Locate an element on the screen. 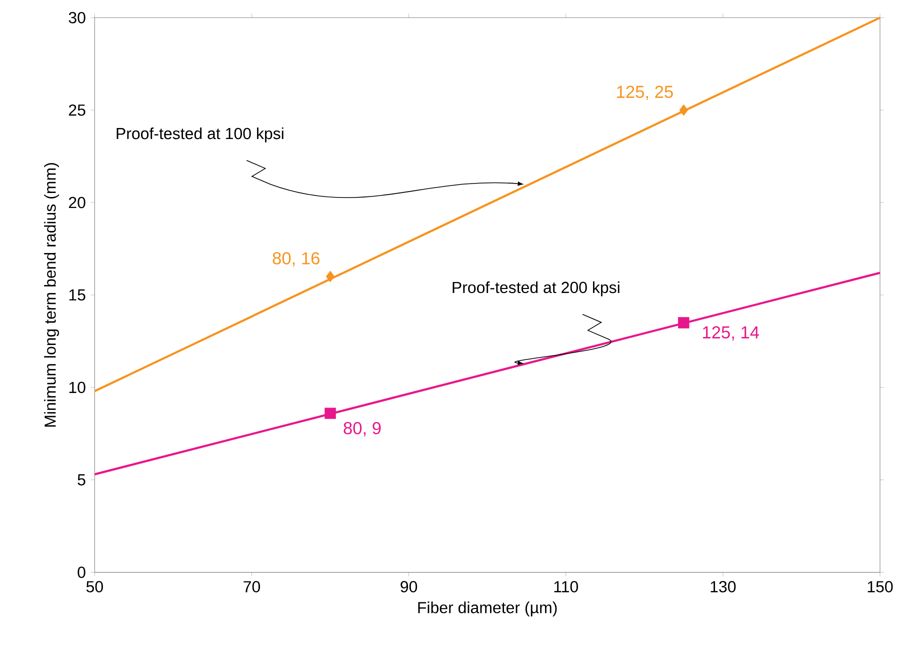  y-tick-label: 5 is located at coordinates (82, 480).